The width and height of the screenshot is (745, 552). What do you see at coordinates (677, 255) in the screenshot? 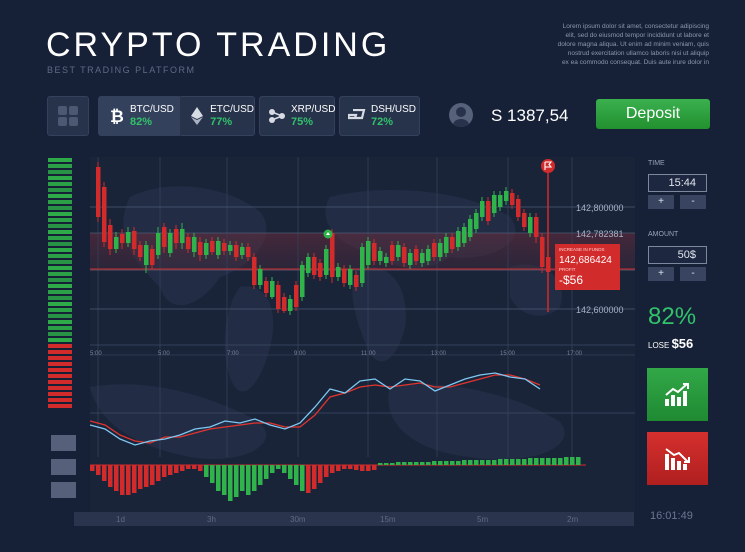
I see `amount-input: 50$` at bounding box center [677, 255].